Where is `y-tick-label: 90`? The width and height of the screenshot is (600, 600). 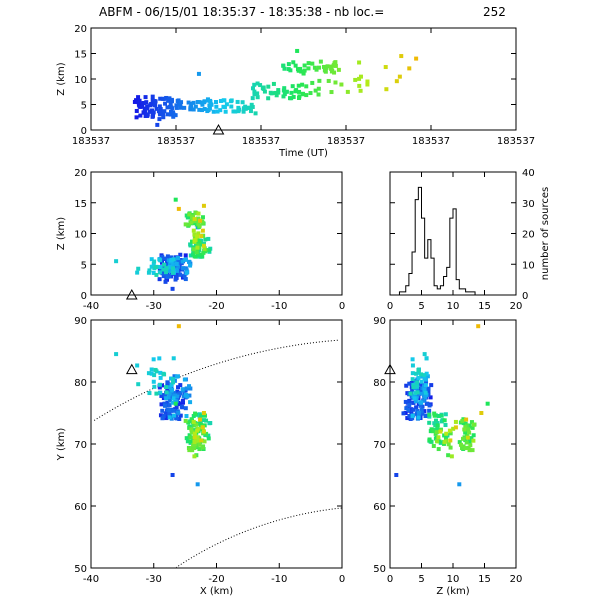 y-tick-label: 90 is located at coordinates (80, 321).